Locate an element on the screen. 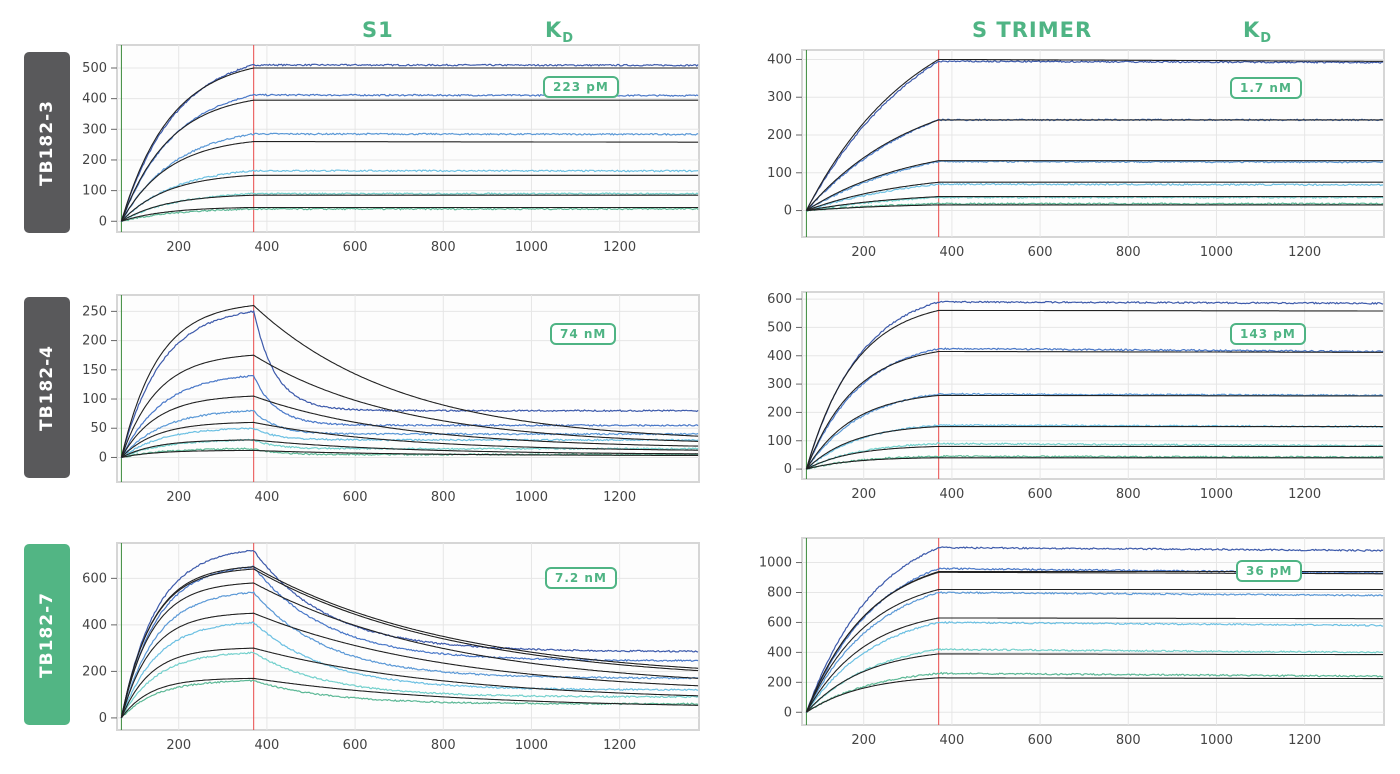 This screenshot has width=1400, height=774. kd-badge: 1.7 nM is located at coordinates (1266, 88).